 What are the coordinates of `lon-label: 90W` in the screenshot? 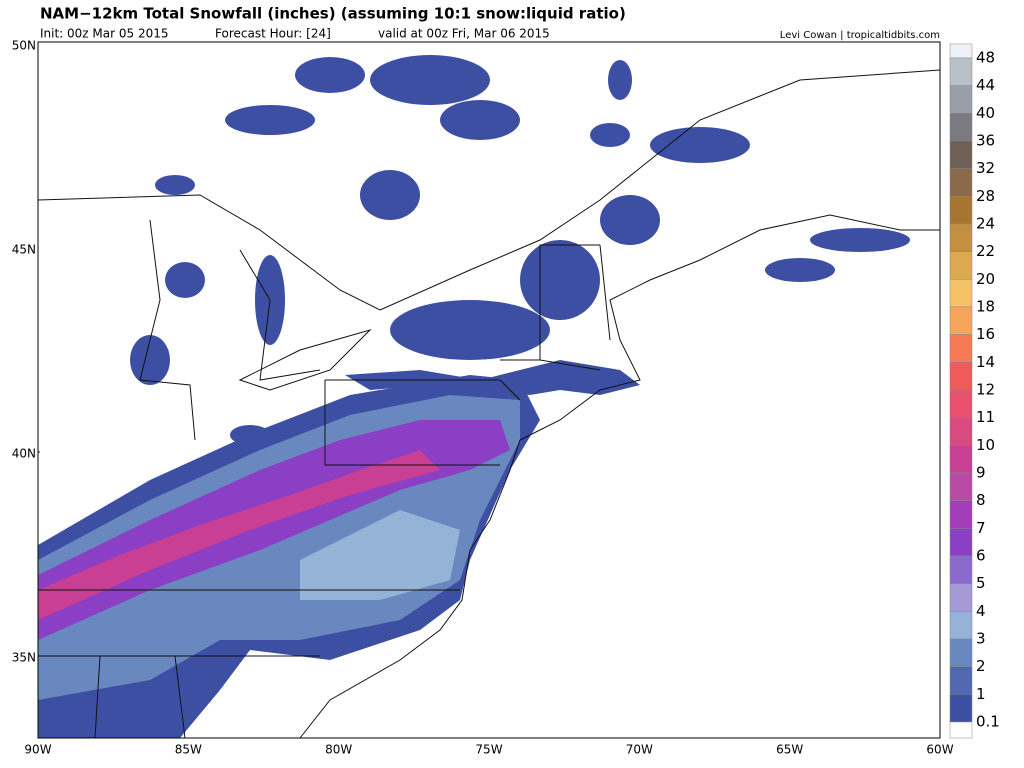 It's located at (37, 750).